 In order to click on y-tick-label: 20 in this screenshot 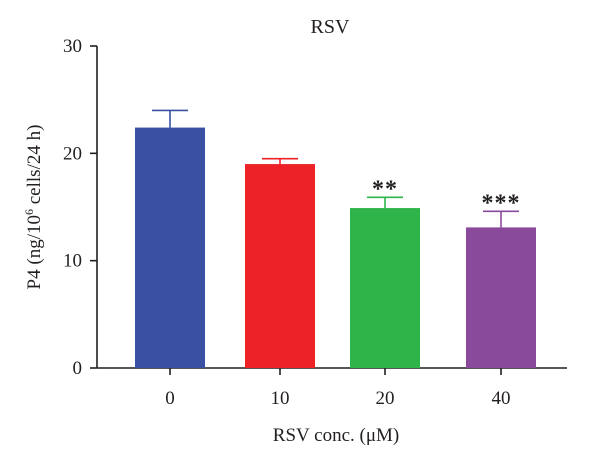, I will do `click(72, 153)`.